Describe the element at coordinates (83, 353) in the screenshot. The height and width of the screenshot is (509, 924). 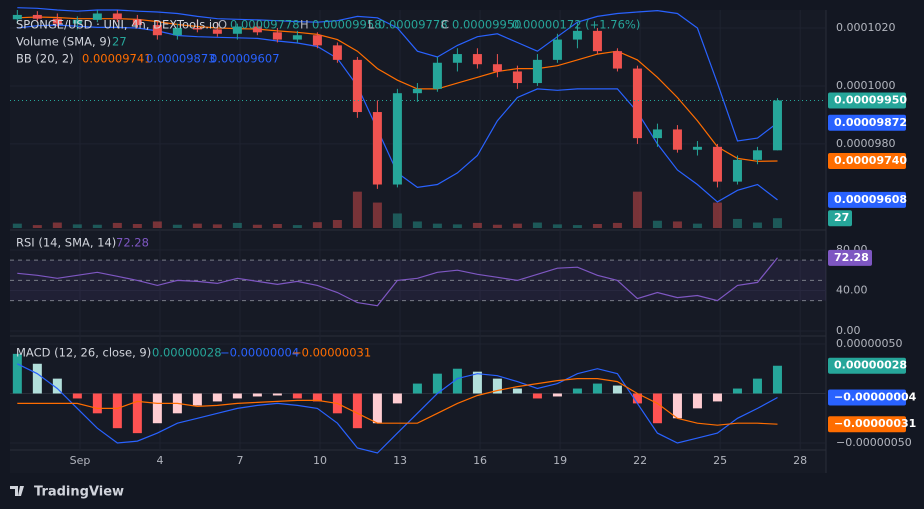
I see `macd-legend: MACD (12, 26, close, 9)` at that location.